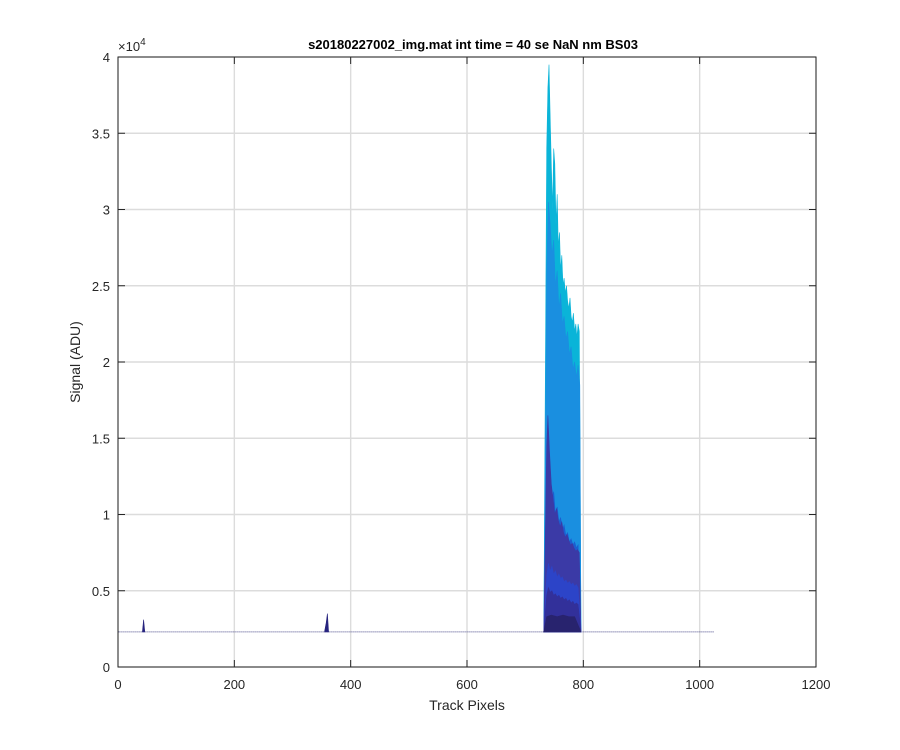 Image resolution: width=900 pixels, height=750 pixels. I want to click on y-axis-label: Signal (ADU), so click(75, 362).